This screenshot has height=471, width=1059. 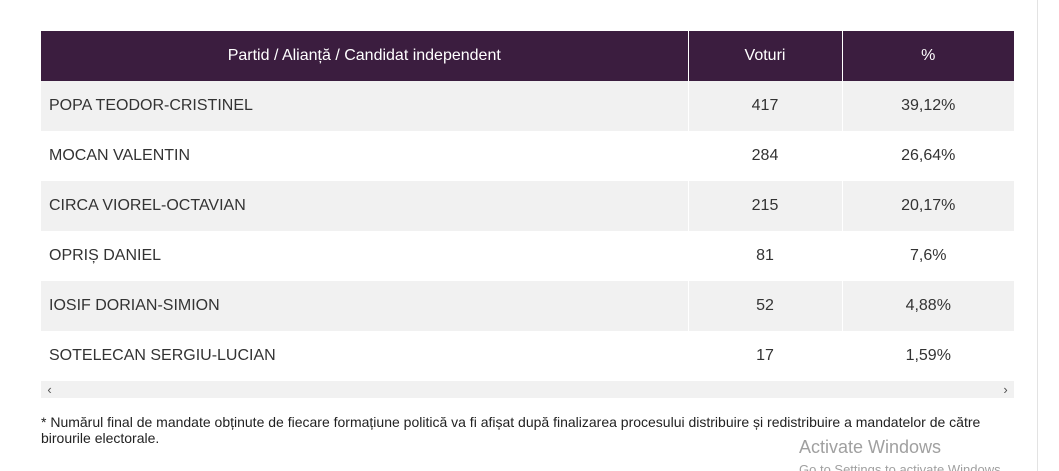 I want to click on vote-percent: 7,6%, so click(x=928, y=256).